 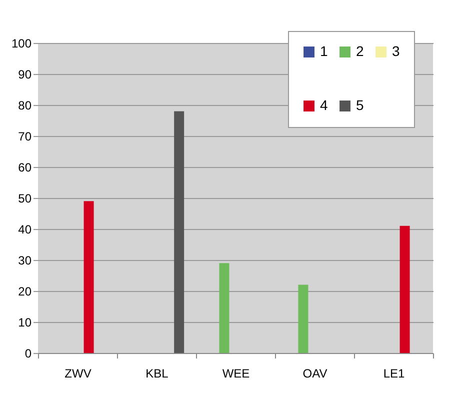 What do you see at coordinates (315, 373) in the screenshot?
I see `x-tick-label: OAV` at bounding box center [315, 373].